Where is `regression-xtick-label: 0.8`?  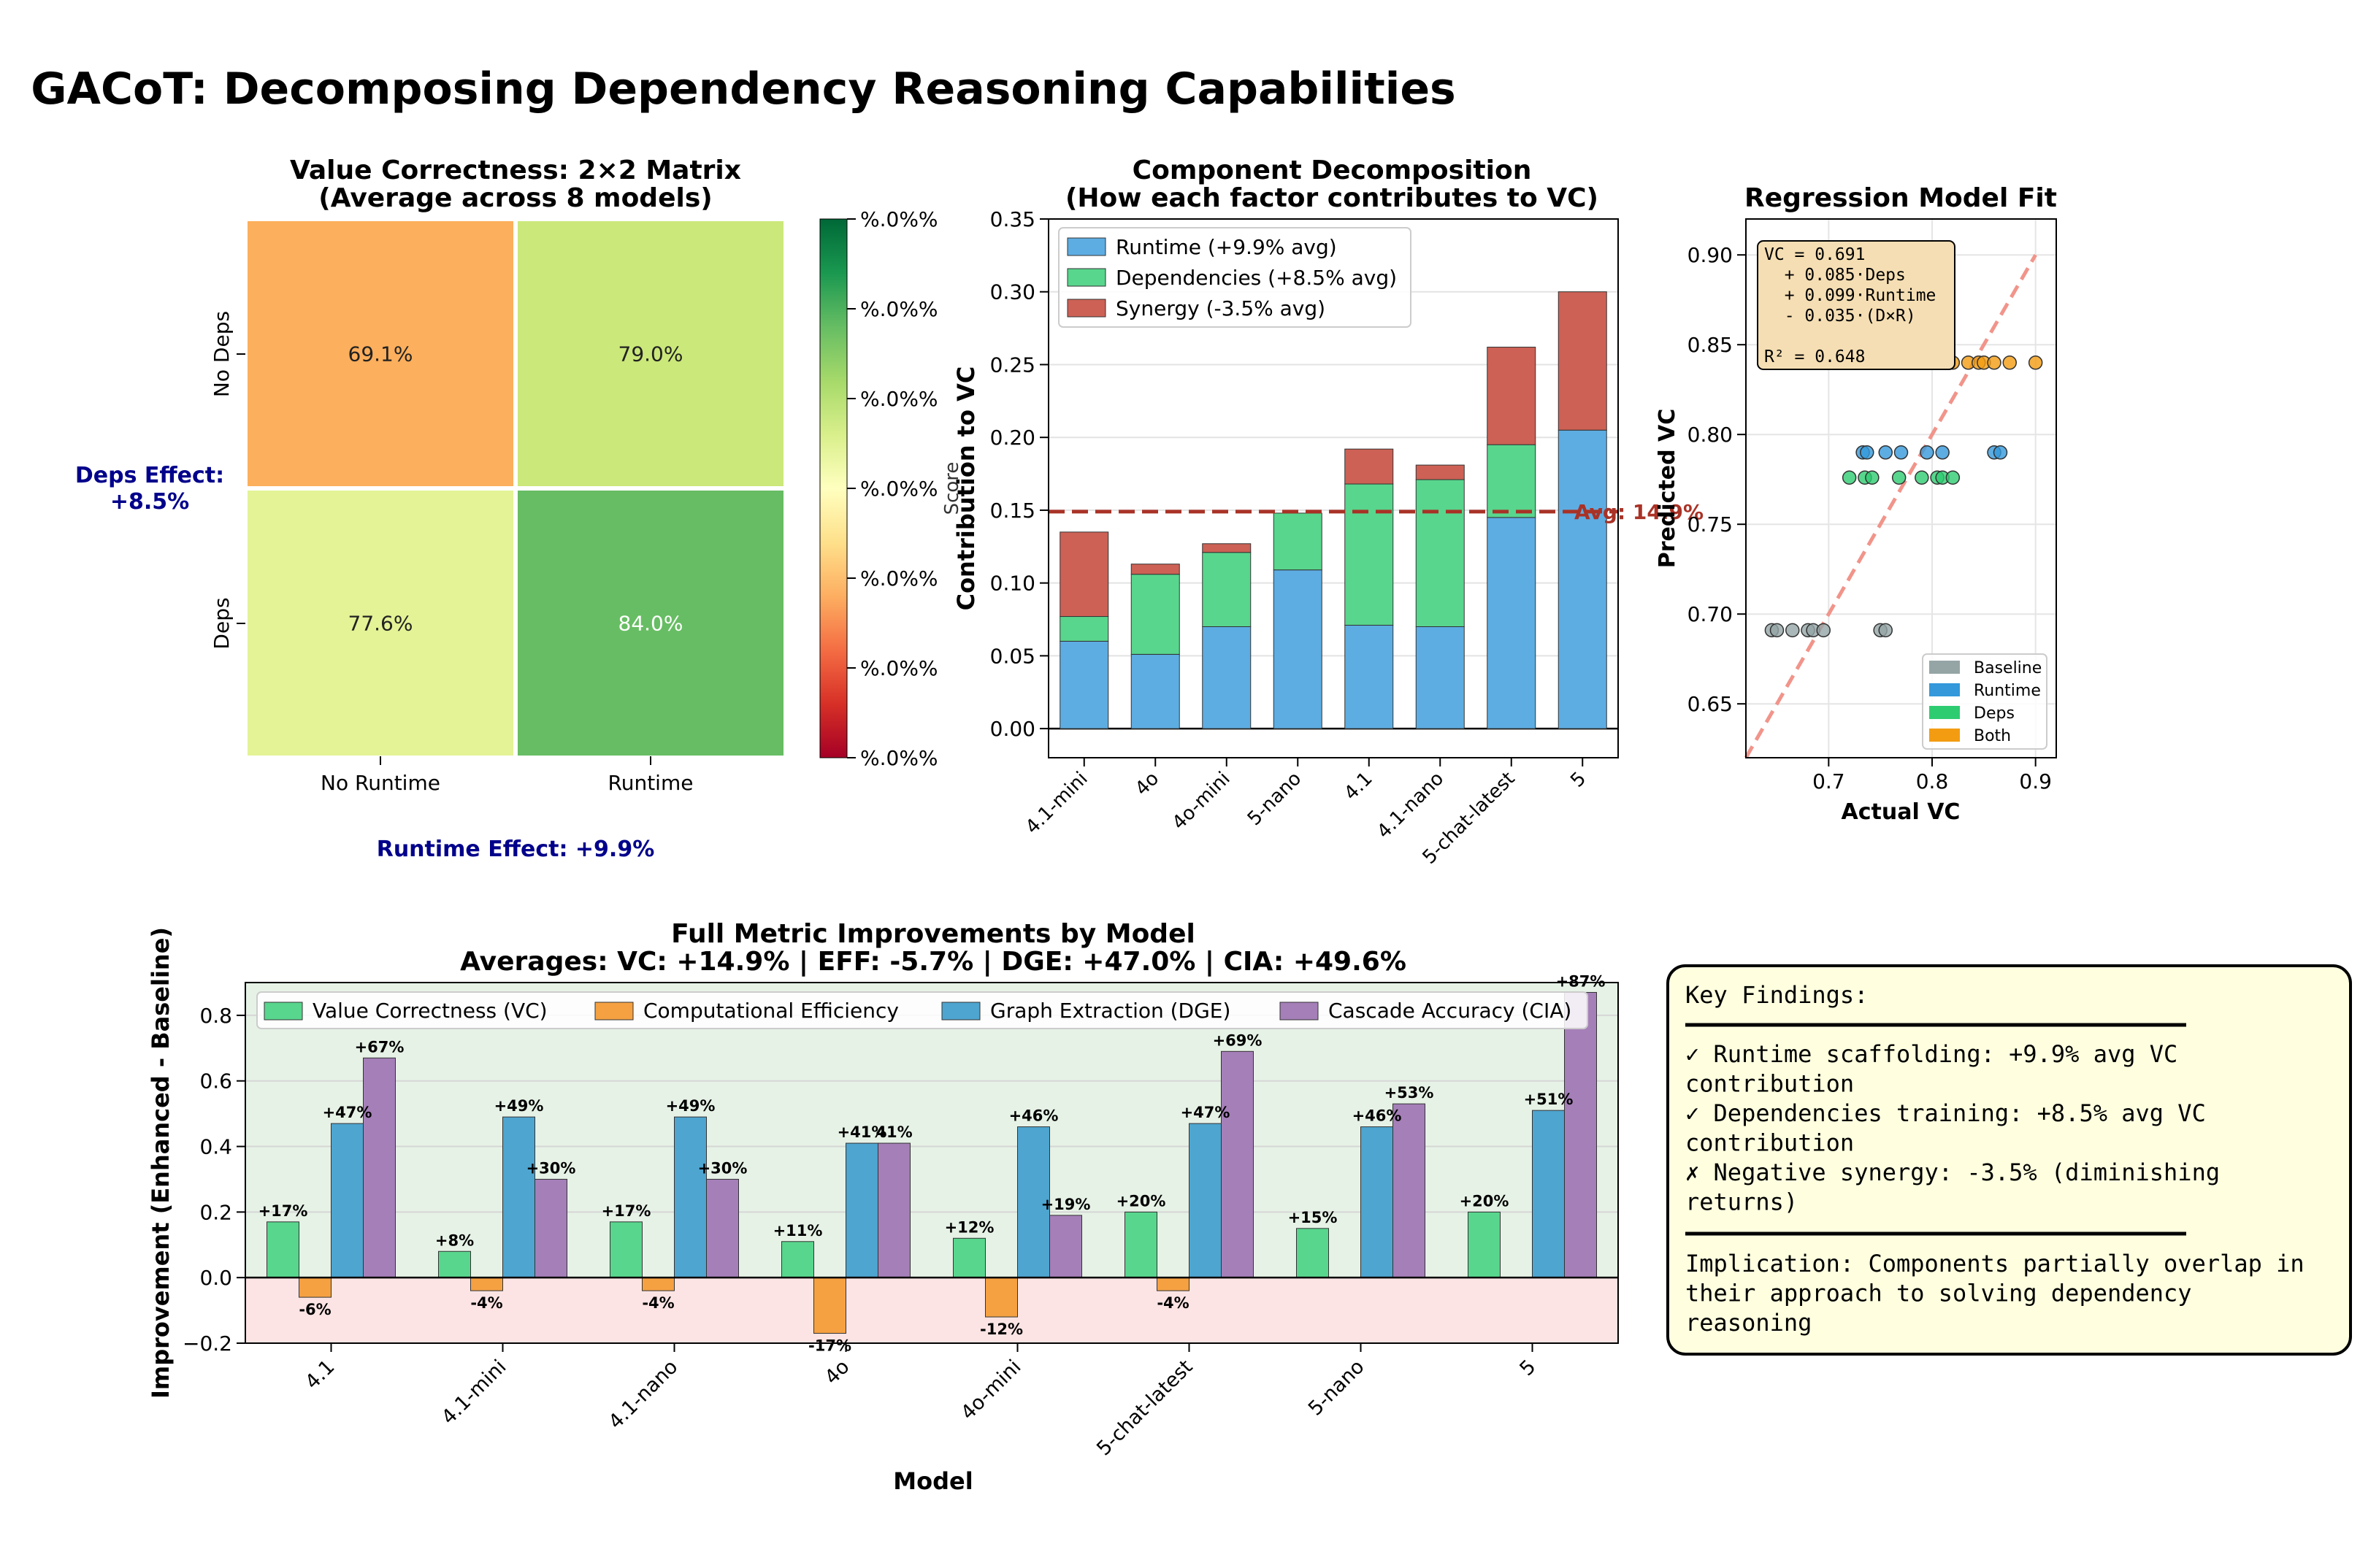 regression-xtick-label: 0.8 is located at coordinates (1932, 781).